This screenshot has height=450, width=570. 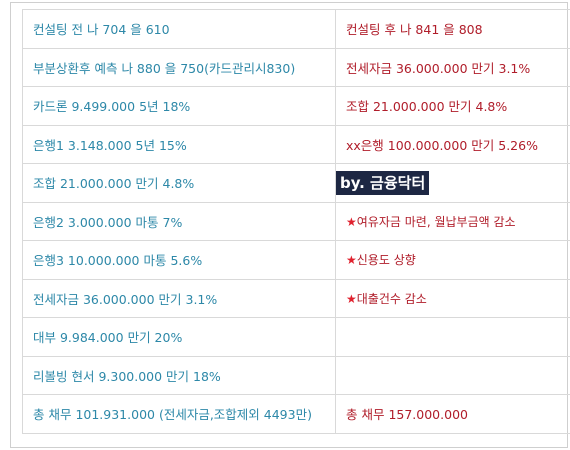 I want to click on cell-bank3: 은행3 10.000.000 마통 5.6%, so click(x=179, y=260).